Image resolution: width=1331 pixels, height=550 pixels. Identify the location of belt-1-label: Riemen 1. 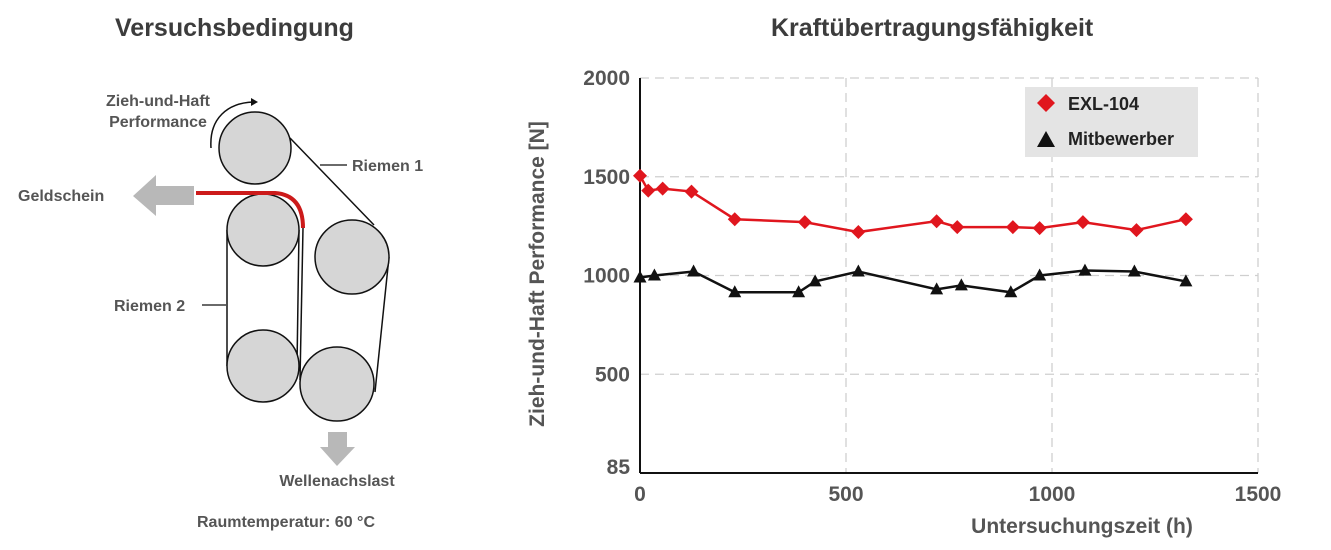
(387, 166).